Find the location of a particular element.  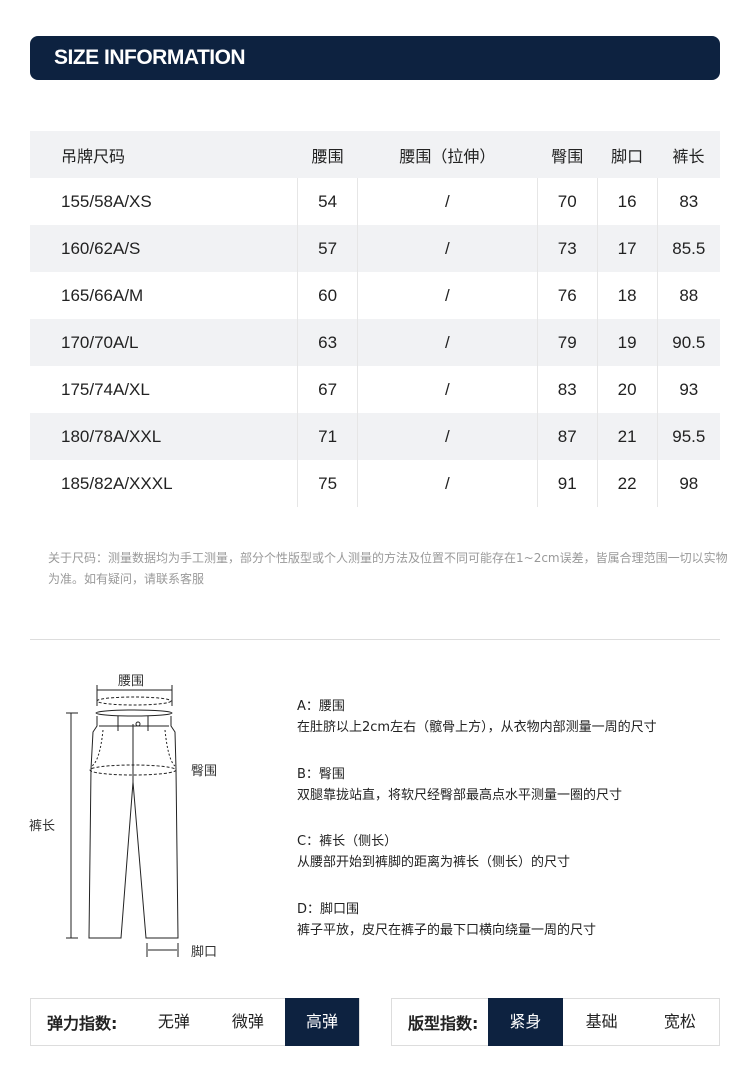

table-row: 160/62A/S 57/73 17 85.5 is located at coordinates (375, 248).